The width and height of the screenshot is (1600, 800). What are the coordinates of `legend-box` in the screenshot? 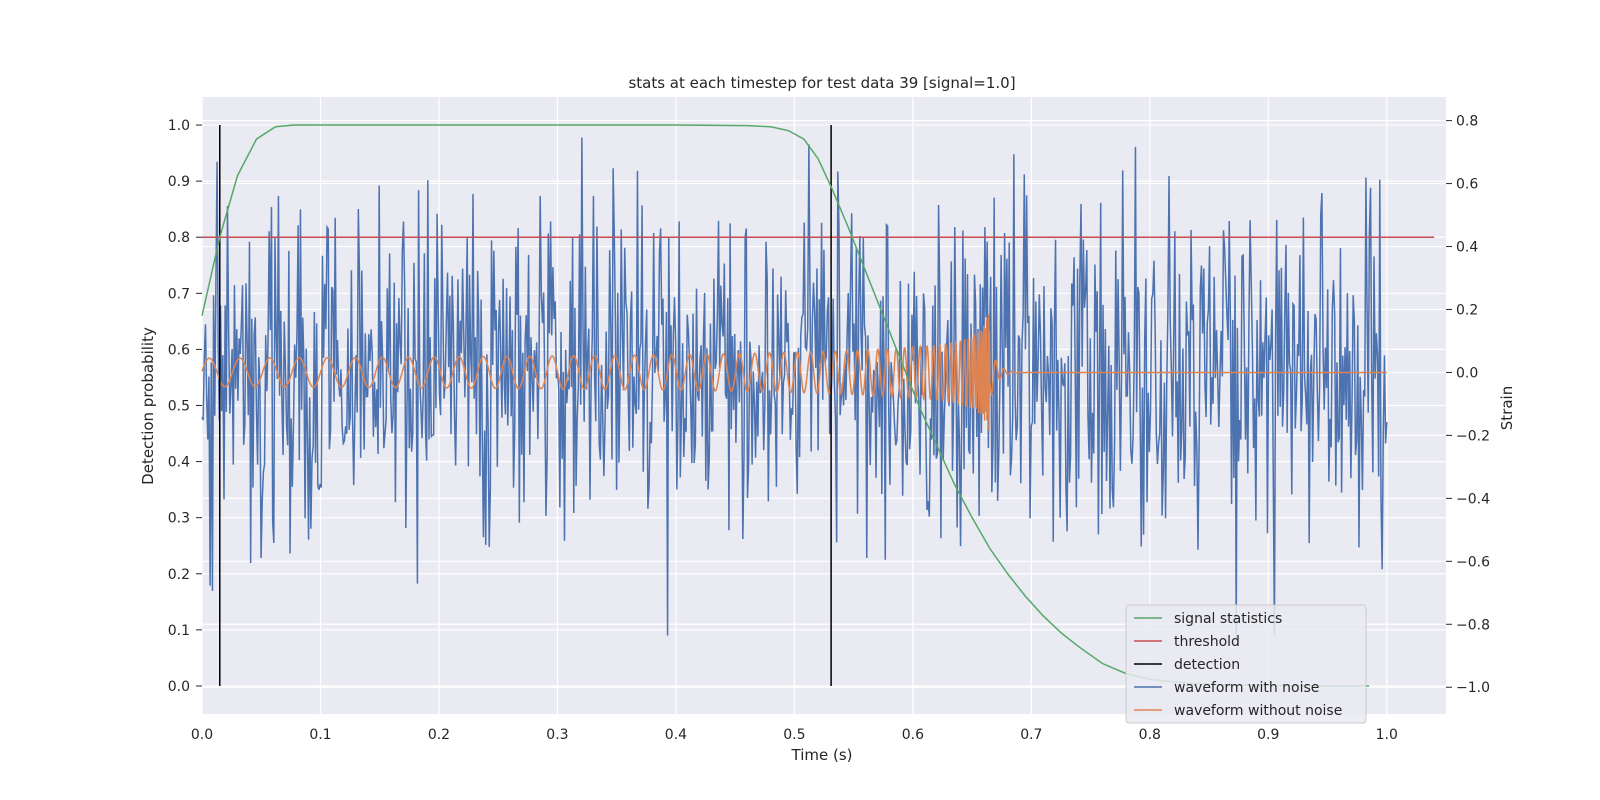 It's located at (1246, 664).